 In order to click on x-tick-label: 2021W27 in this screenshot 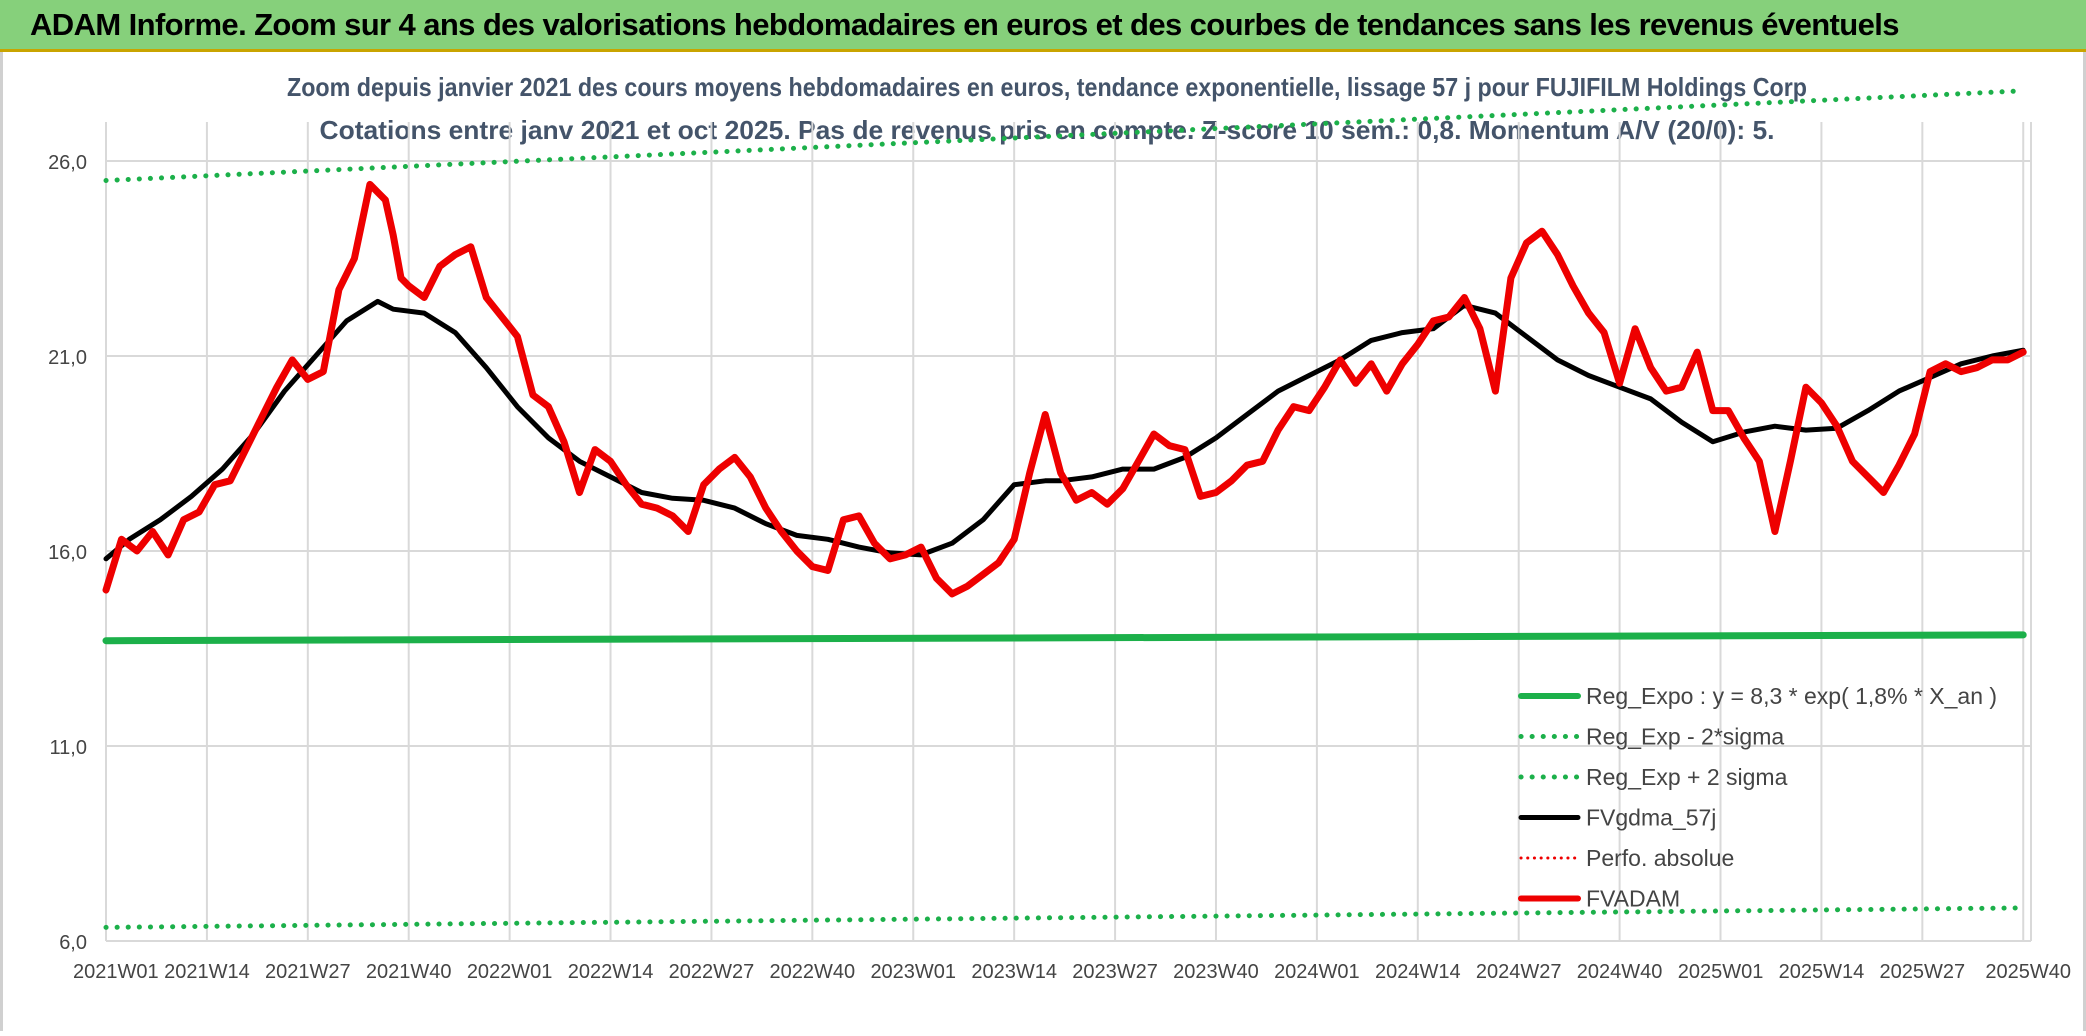, I will do `click(308, 972)`.